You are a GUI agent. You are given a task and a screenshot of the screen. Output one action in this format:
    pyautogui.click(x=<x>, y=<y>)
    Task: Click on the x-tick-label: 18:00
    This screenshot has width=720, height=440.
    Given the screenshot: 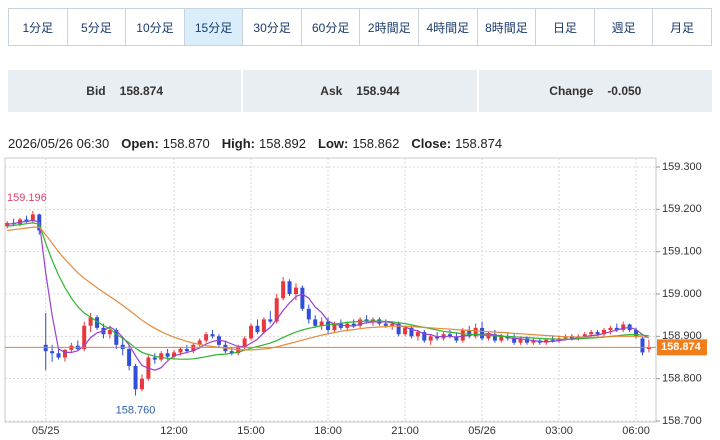 What is the action you would take?
    pyautogui.click(x=328, y=431)
    